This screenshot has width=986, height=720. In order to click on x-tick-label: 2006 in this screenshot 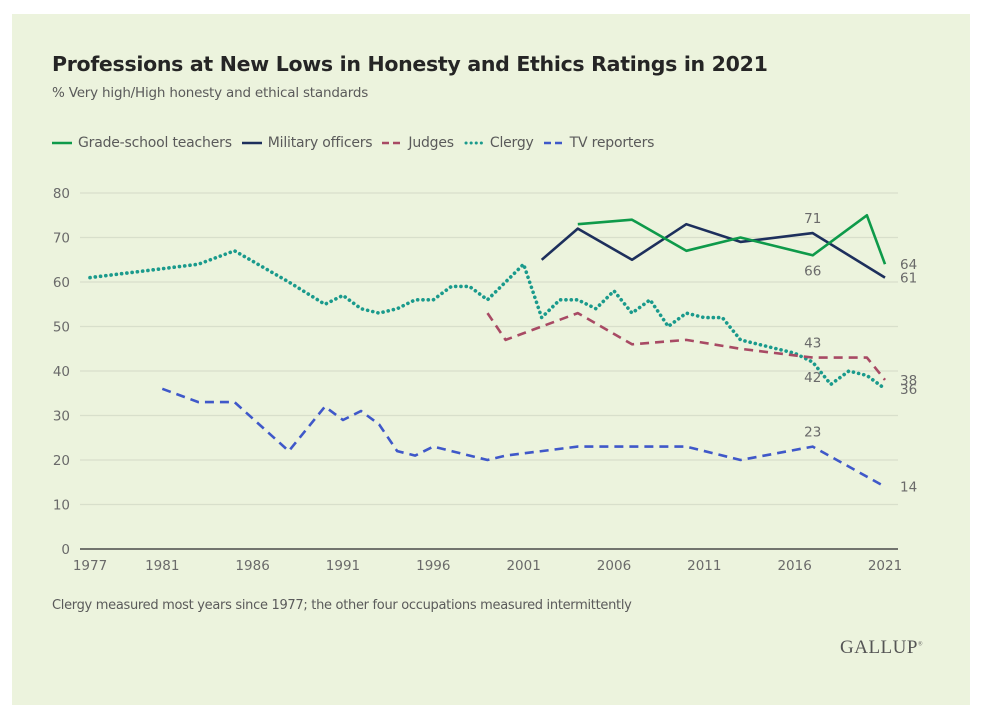, I will do `click(614, 566)`.